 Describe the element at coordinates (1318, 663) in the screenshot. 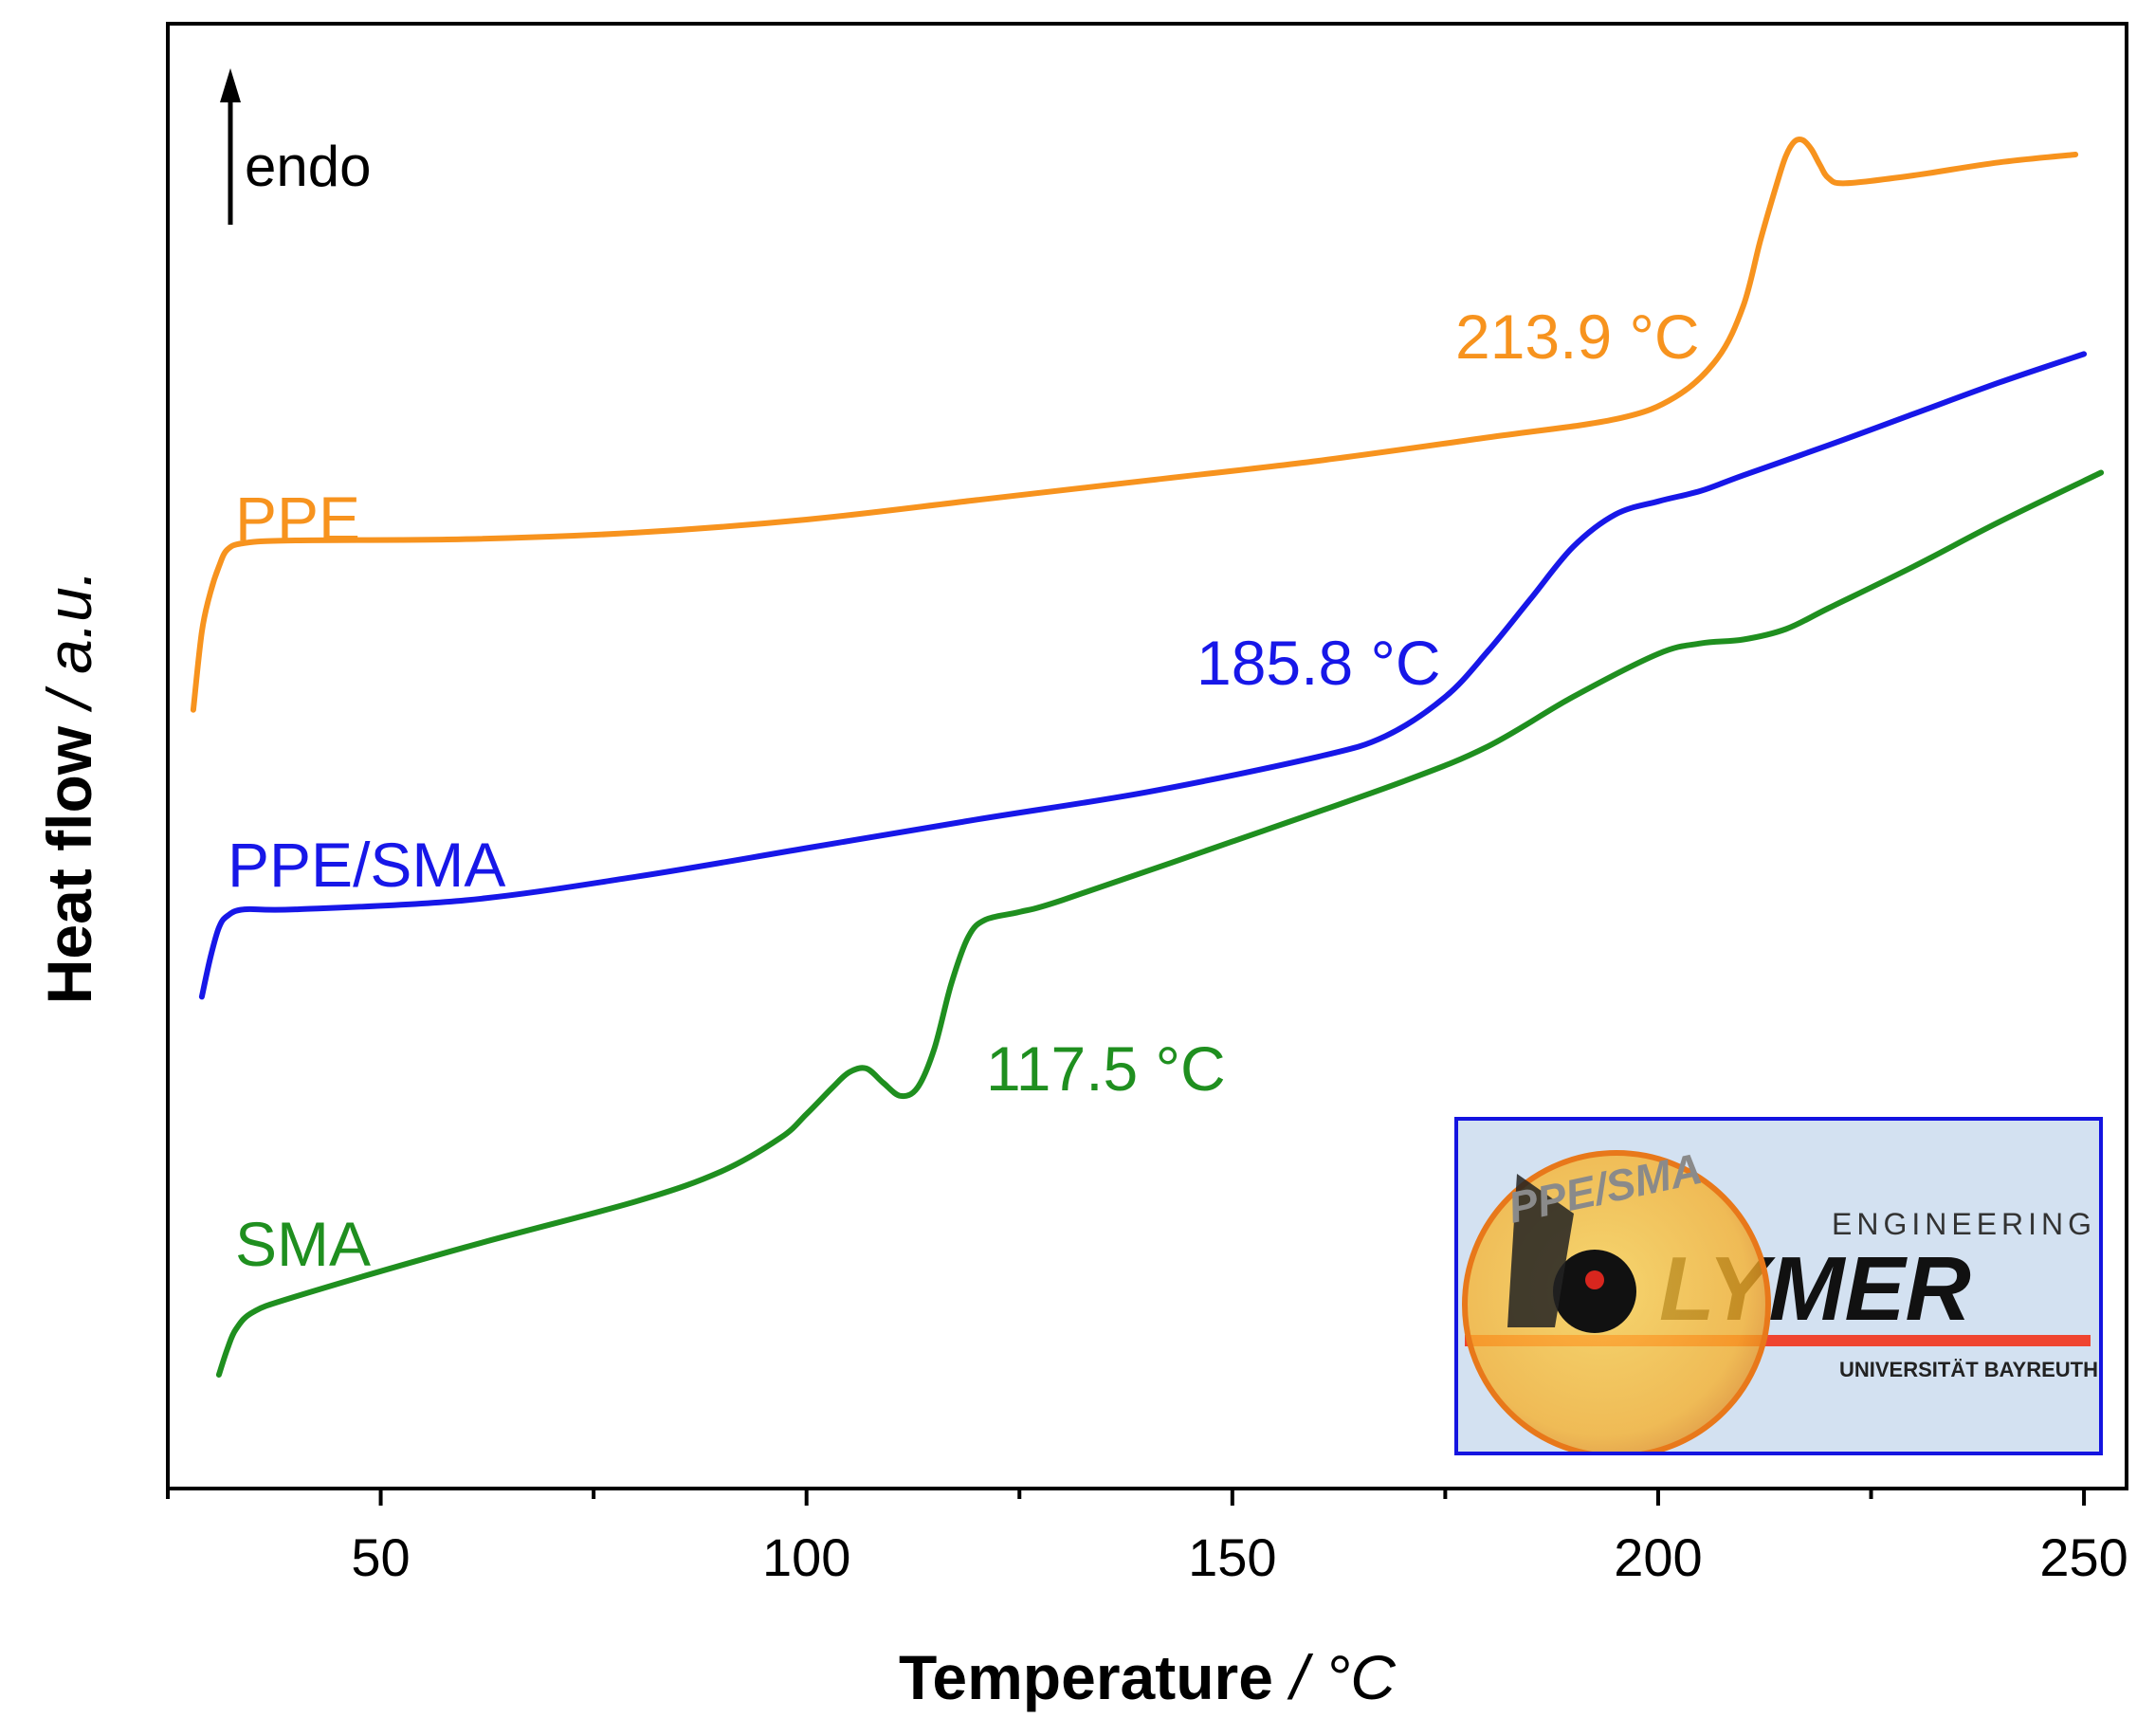

I see `transition-label-ppe-sma: 185.8 °C` at that location.